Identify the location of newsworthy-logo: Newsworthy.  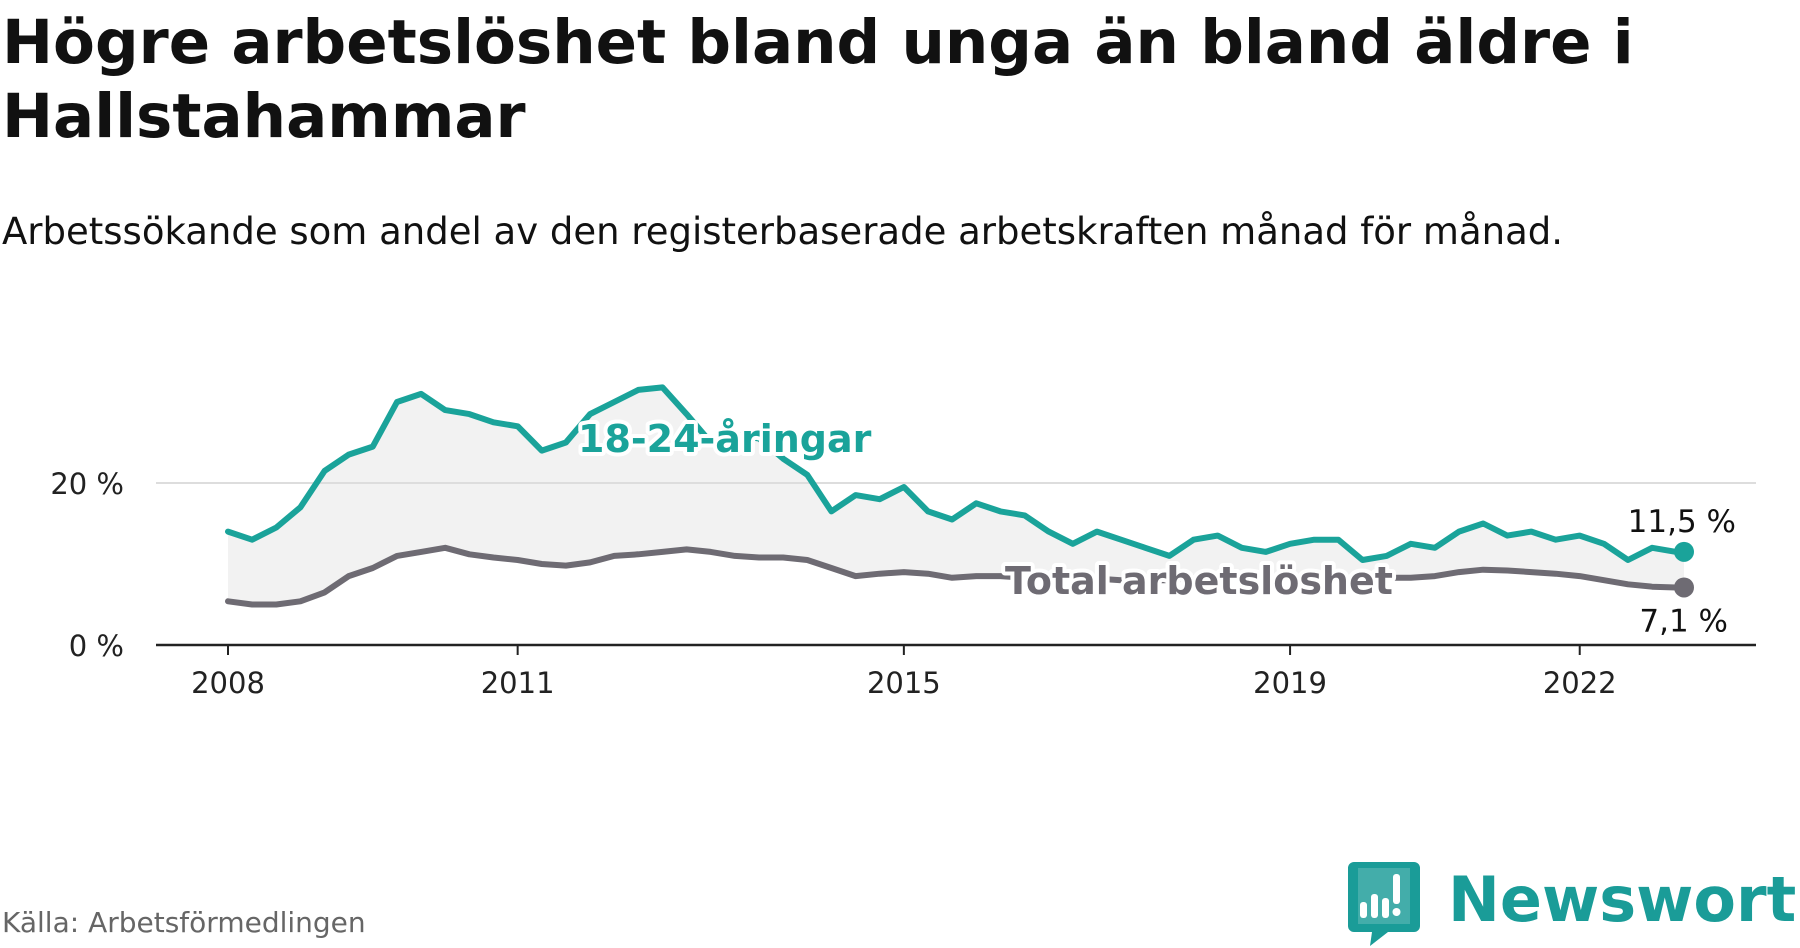
(1574, 904).